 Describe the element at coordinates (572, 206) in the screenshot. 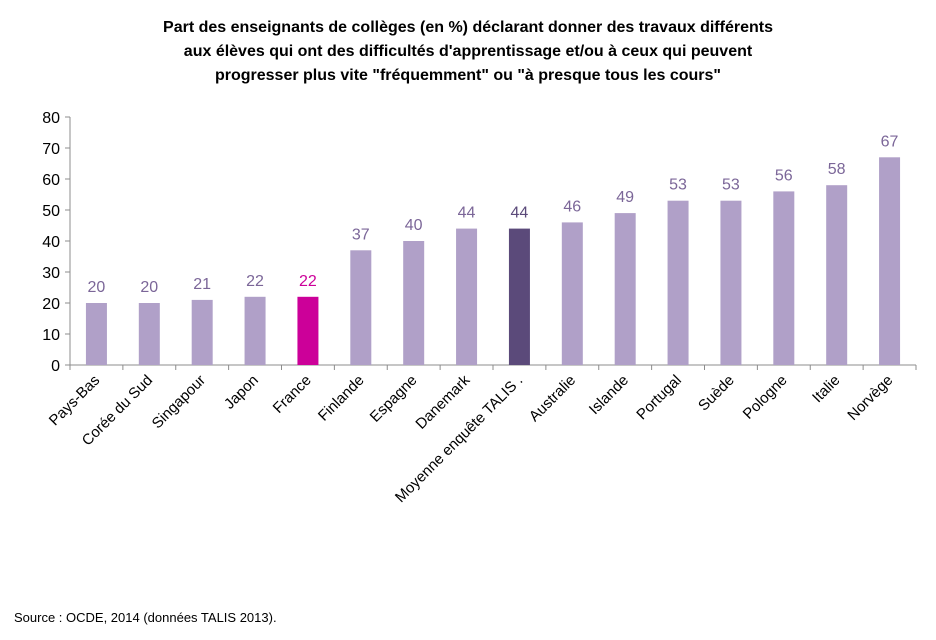

I see `data-label: 46` at that location.